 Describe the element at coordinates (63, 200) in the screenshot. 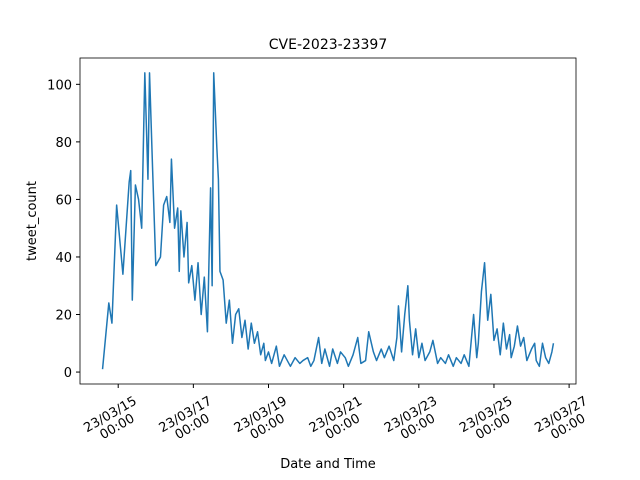

I see `y-tick-label: 60` at that location.